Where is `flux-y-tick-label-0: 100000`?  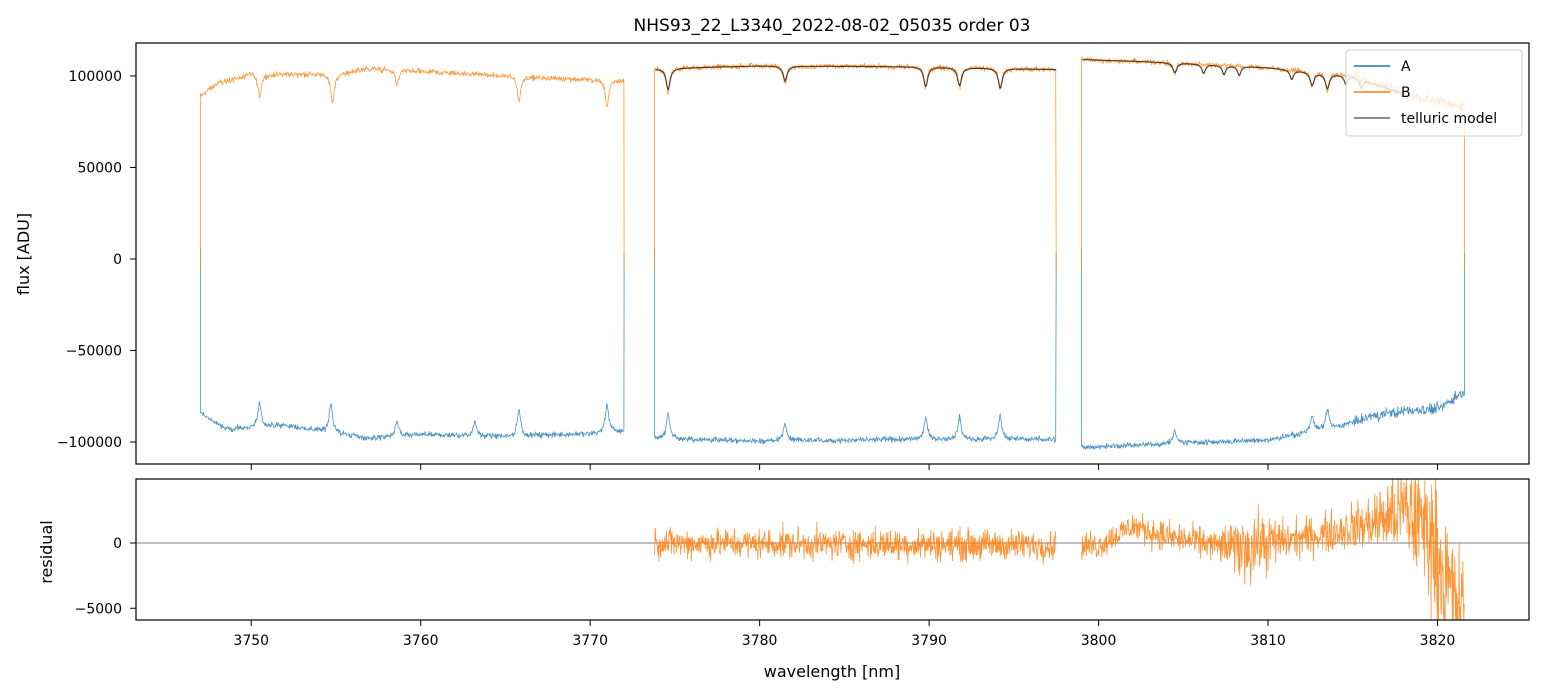
flux-y-tick-label-0: 100000 is located at coordinates (95, 77).